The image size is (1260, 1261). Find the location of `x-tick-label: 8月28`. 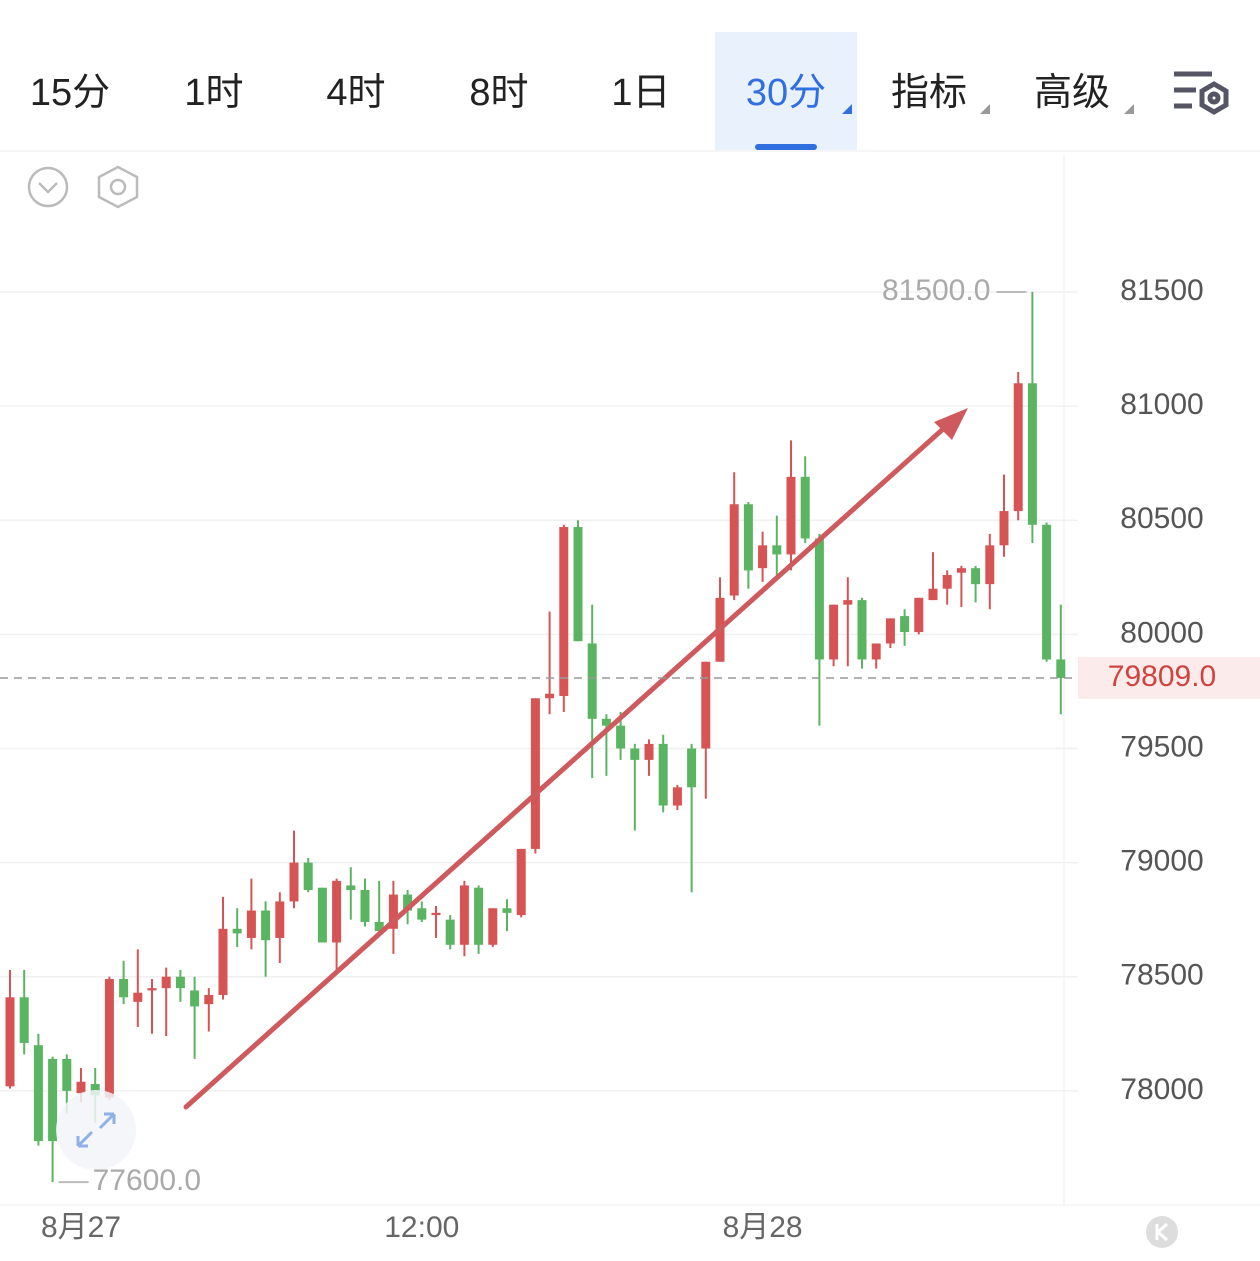

x-tick-label: 8月28 is located at coordinates (763, 1227).